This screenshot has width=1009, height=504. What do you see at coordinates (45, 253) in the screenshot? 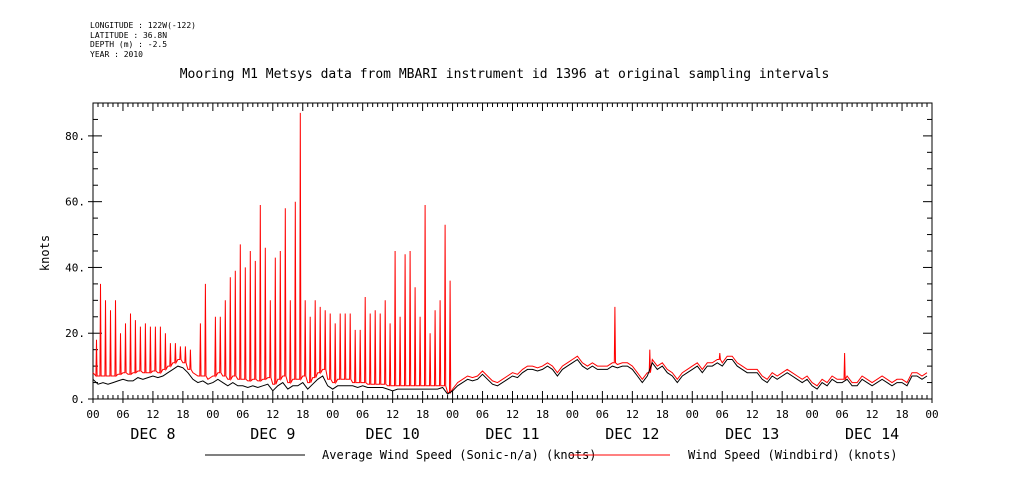
I see `y-axis-label: knots` at bounding box center [45, 253].